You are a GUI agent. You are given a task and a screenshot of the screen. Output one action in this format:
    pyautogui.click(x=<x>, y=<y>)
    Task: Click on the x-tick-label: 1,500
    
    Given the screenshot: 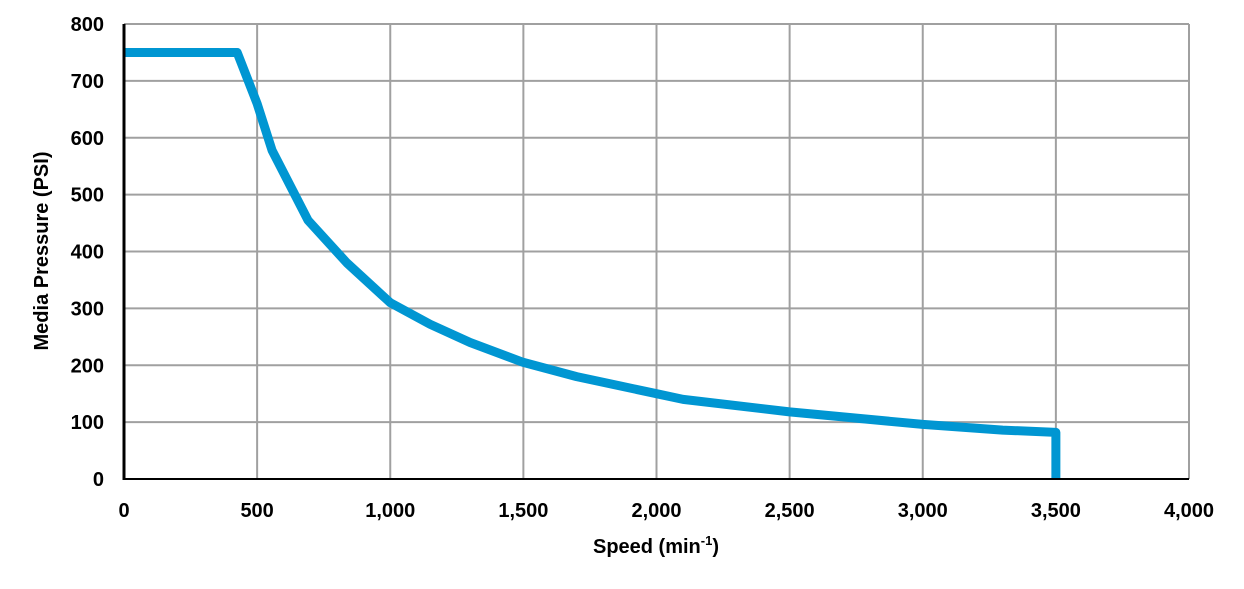 What is the action you would take?
    pyautogui.click(x=523, y=511)
    